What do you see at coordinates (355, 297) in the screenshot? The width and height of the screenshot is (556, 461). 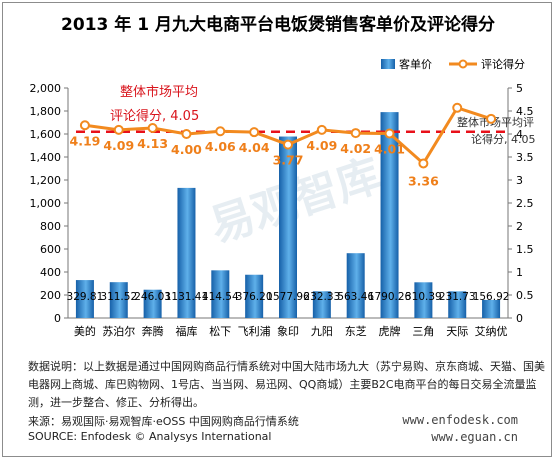 I see `bar-value-label: 563.46` at bounding box center [355, 297].